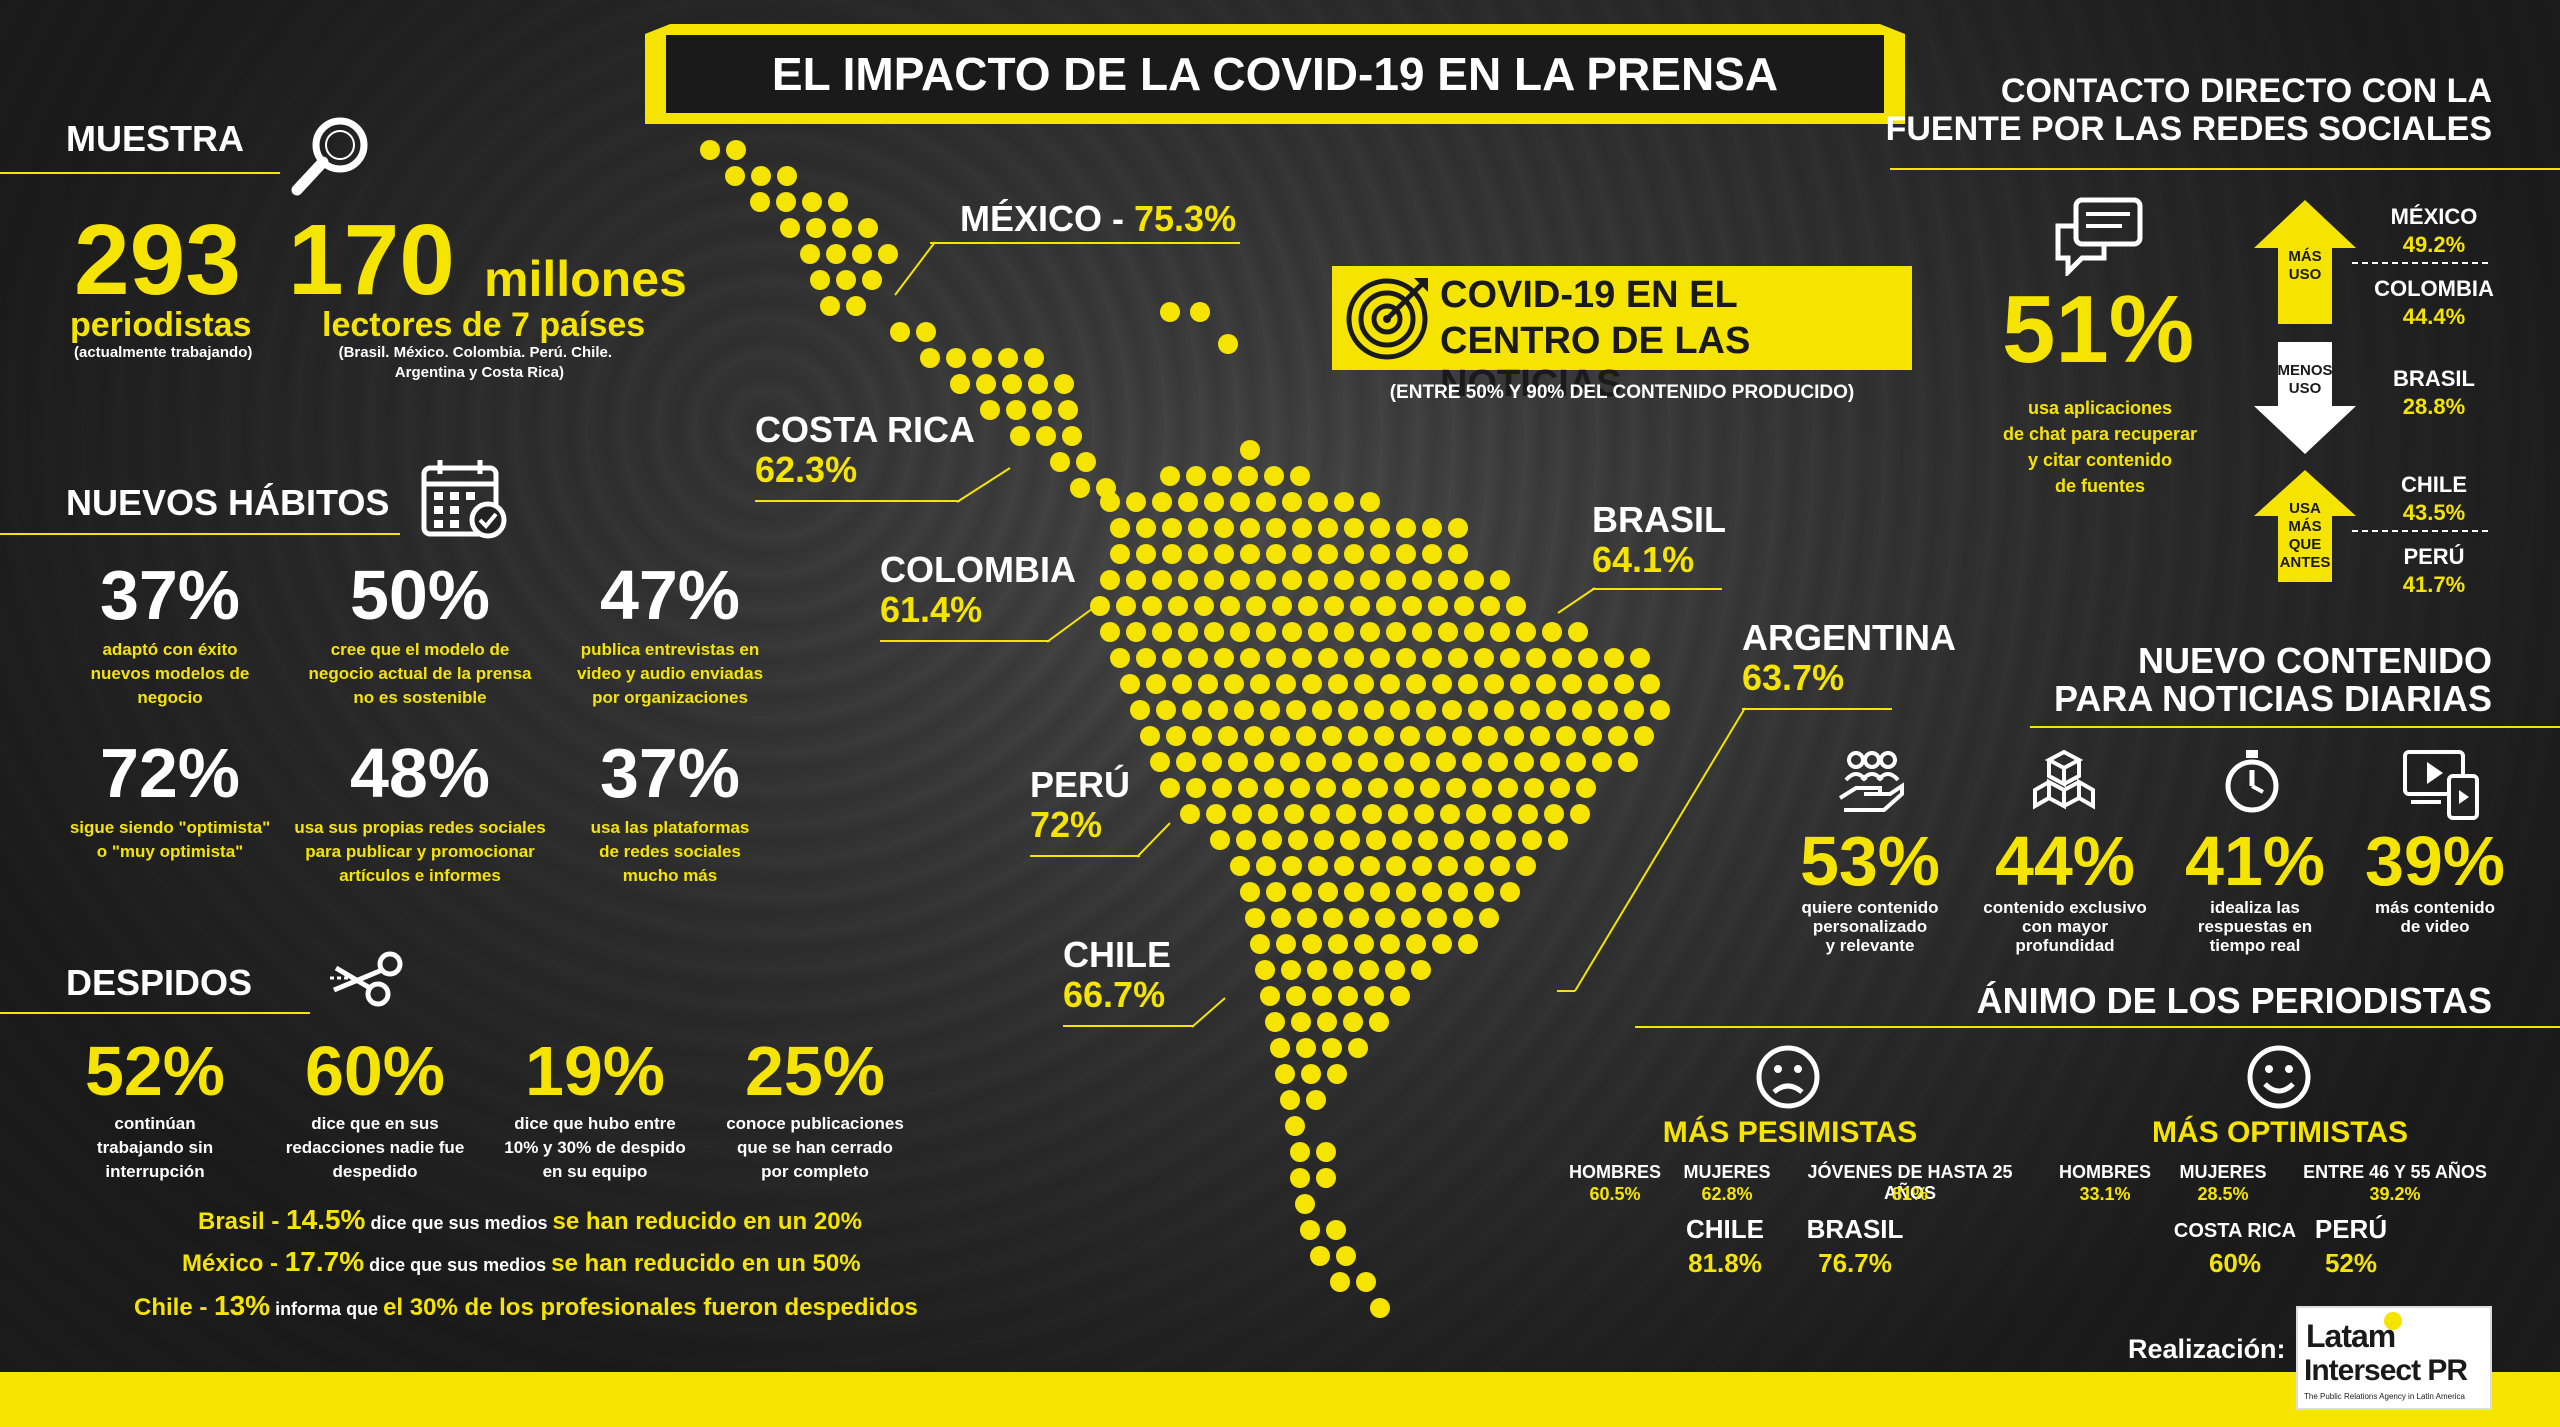 This screenshot has width=2560, height=1427. I want to click on stopwatch-icon, so click(2252, 781).